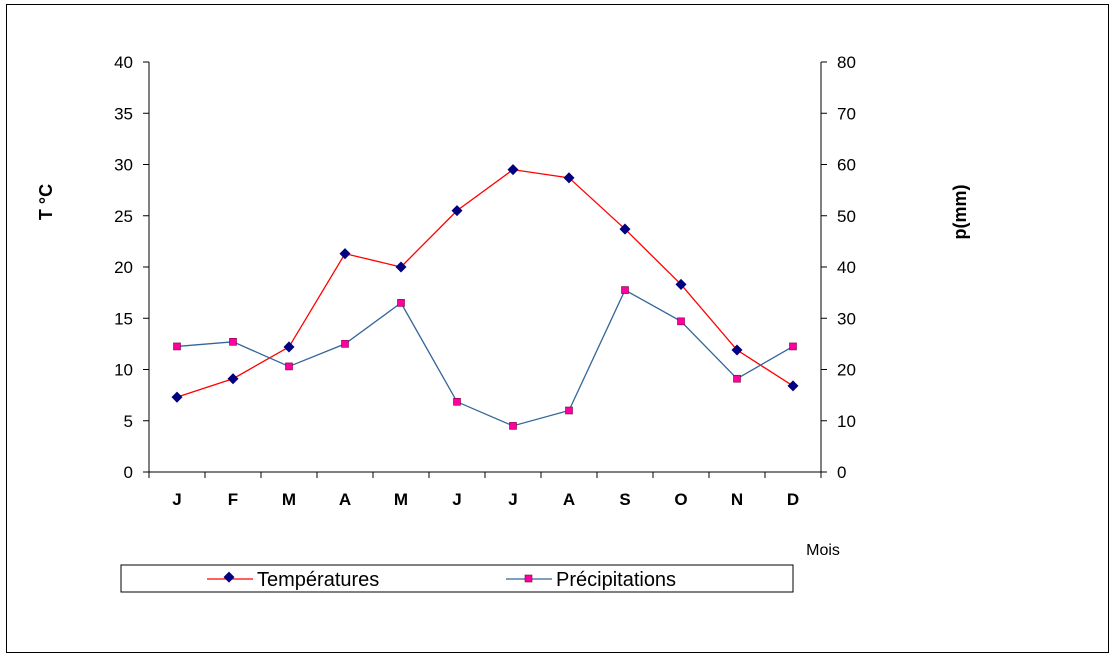  I want to click on y-axis-title: T °C, so click(46, 202).